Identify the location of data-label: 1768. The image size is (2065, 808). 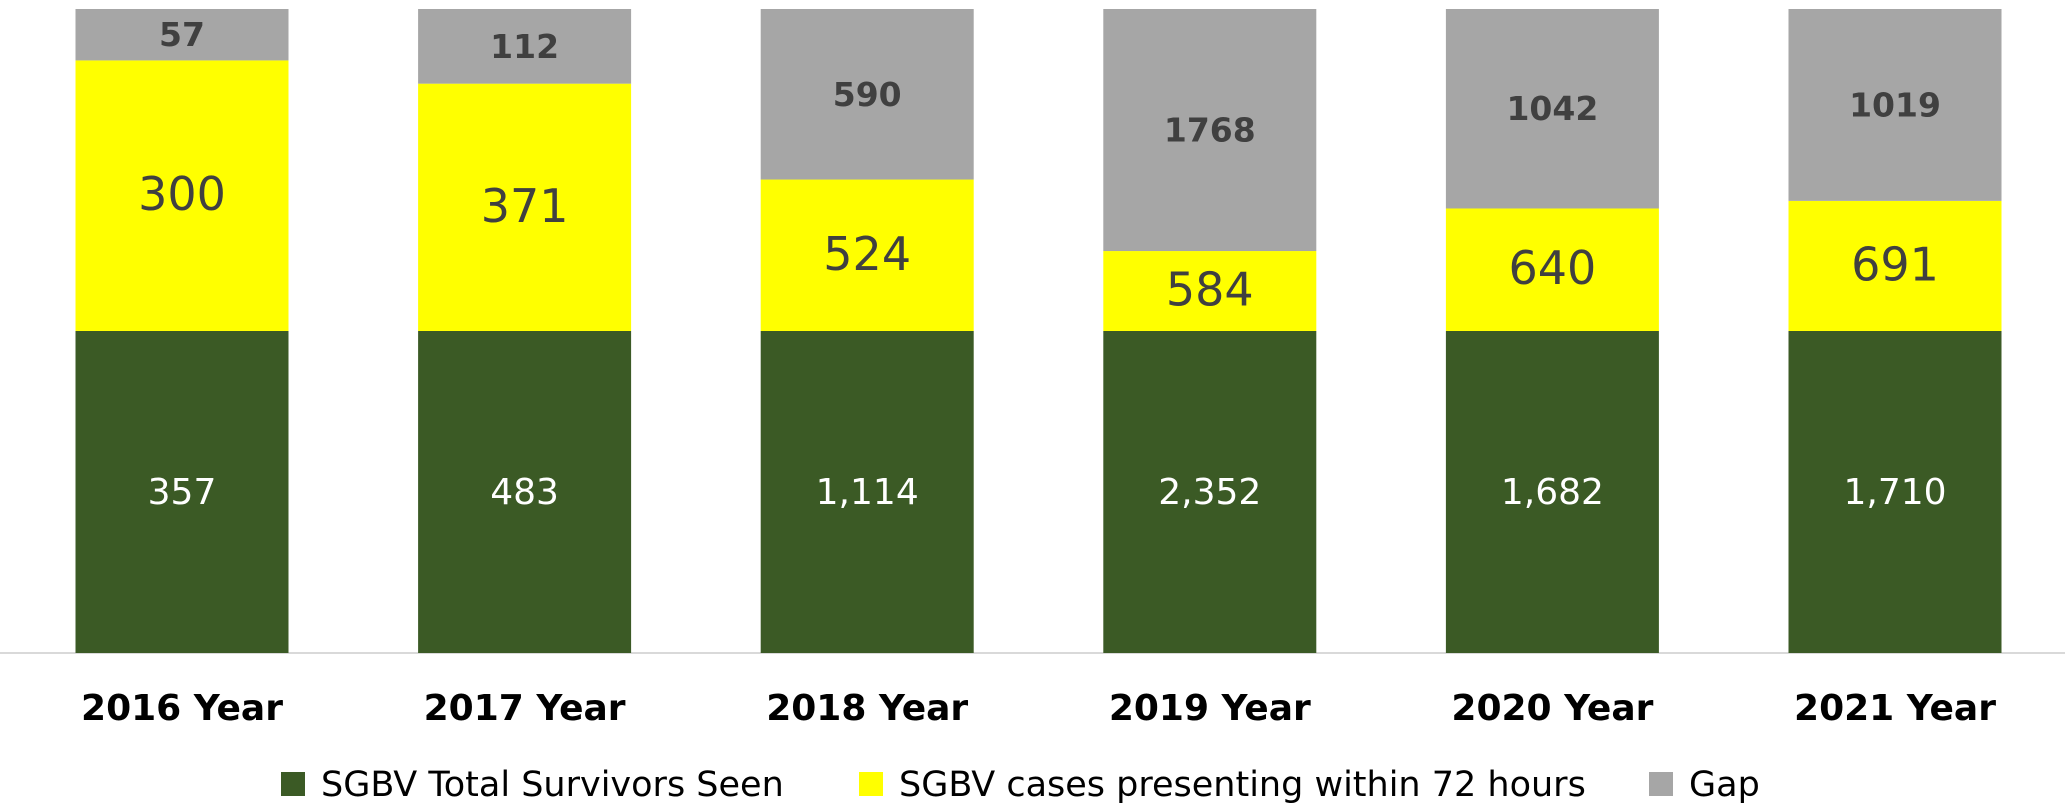
(1210, 130).